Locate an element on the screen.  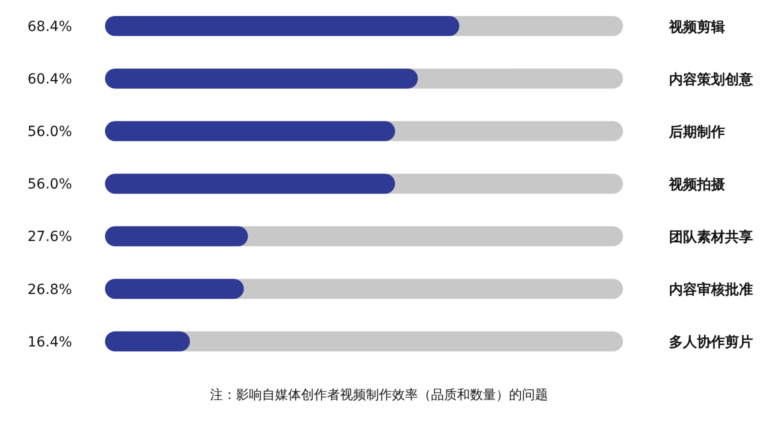
y-tick-label: 后期制作 is located at coordinates (696, 131).